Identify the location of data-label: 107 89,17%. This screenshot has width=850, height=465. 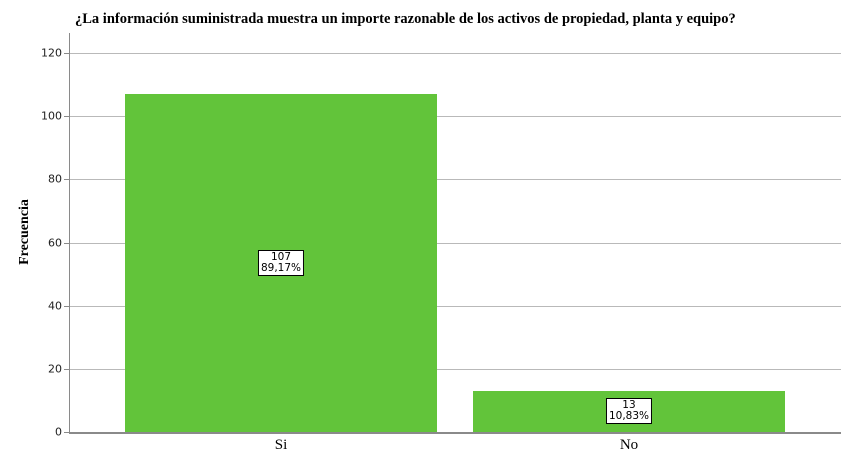
(281, 263).